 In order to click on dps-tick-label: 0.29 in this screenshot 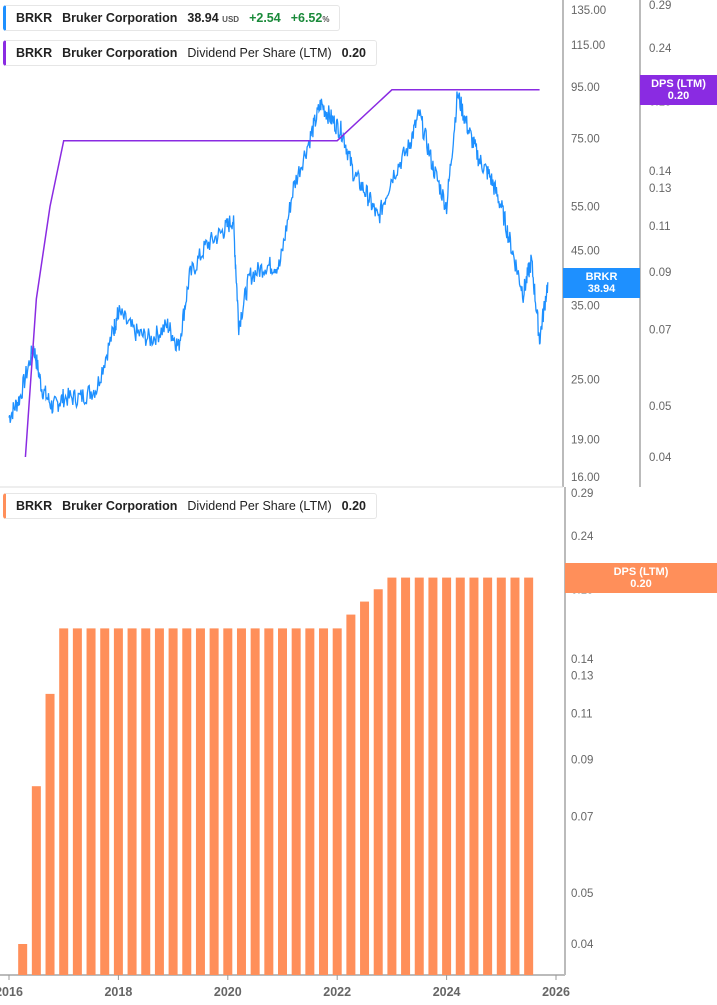, I will do `click(660, 6)`.